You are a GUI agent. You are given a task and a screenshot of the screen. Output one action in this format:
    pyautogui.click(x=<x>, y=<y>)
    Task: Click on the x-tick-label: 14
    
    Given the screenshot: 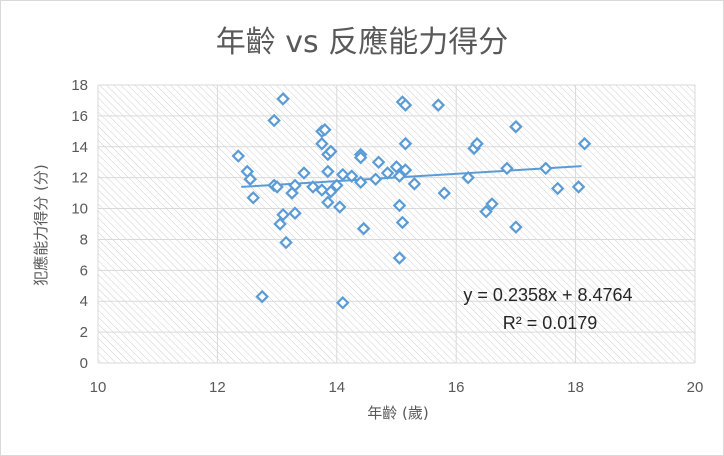 What is the action you would take?
    pyautogui.click(x=336, y=387)
    